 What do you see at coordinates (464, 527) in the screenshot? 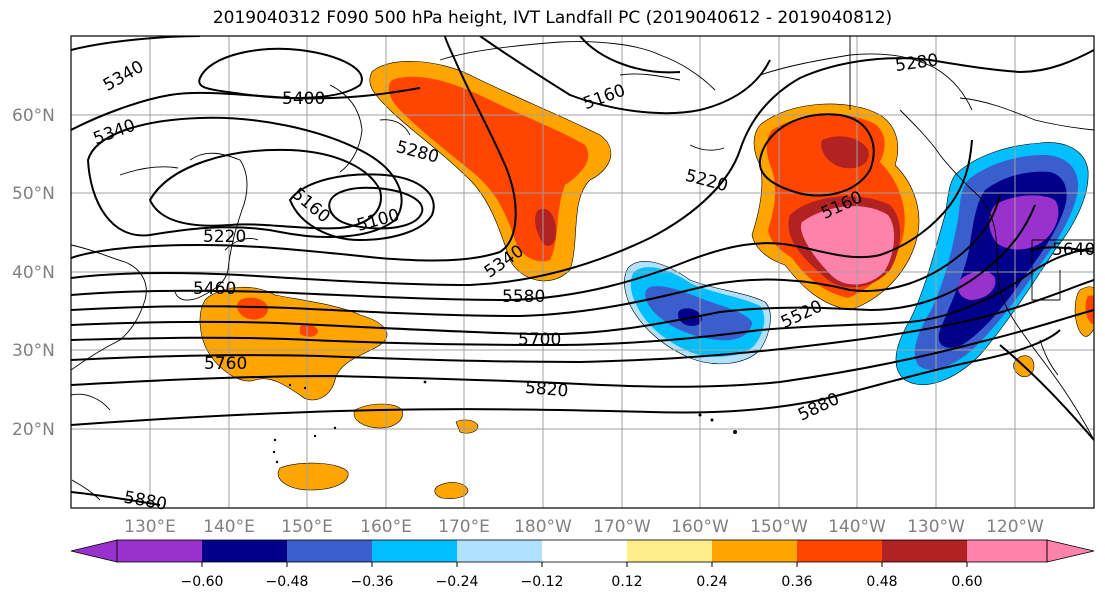
I see `lon-tick-label: 170°E` at bounding box center [464, 527].